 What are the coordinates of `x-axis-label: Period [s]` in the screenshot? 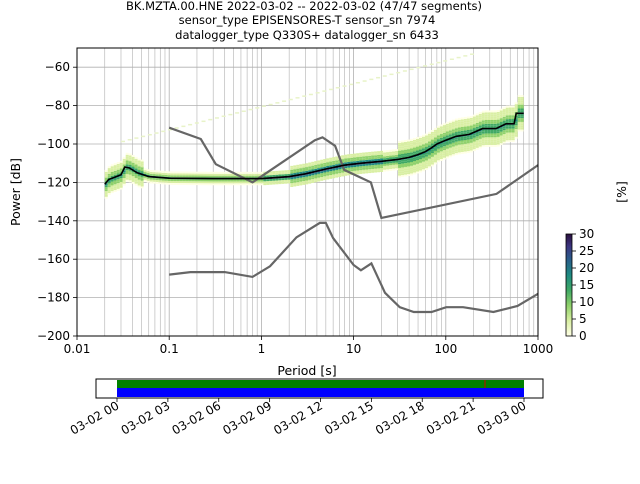 It's located at (306, 370).